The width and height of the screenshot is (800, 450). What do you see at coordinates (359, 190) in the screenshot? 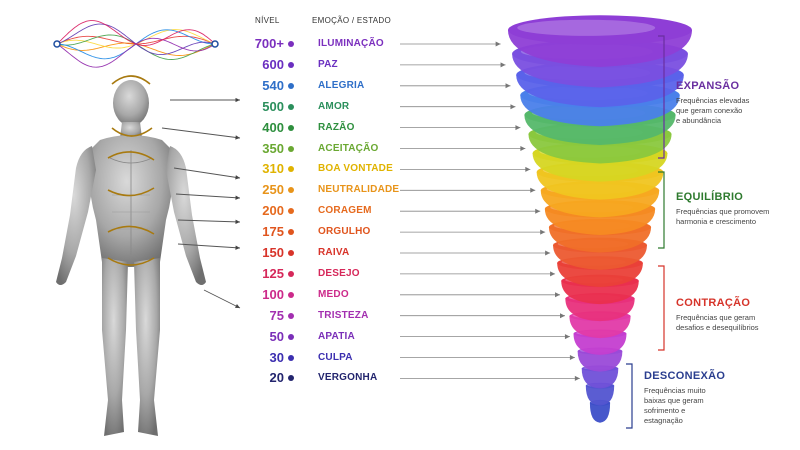
I see `emotion-label: NEUTRALIDADE` at bounding box center [359, 190].